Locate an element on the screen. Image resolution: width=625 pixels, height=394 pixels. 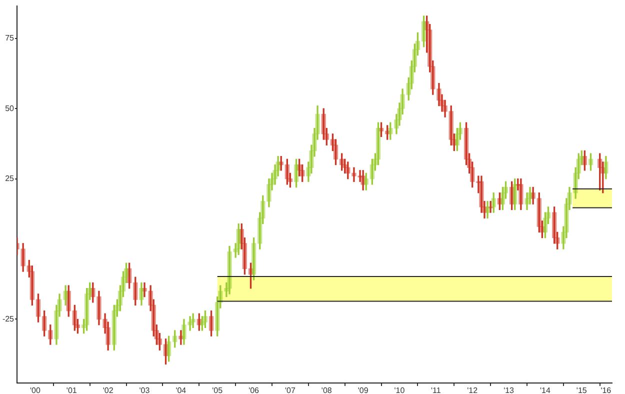
x-tick-label: '10 is located at coordinates (400, 390).